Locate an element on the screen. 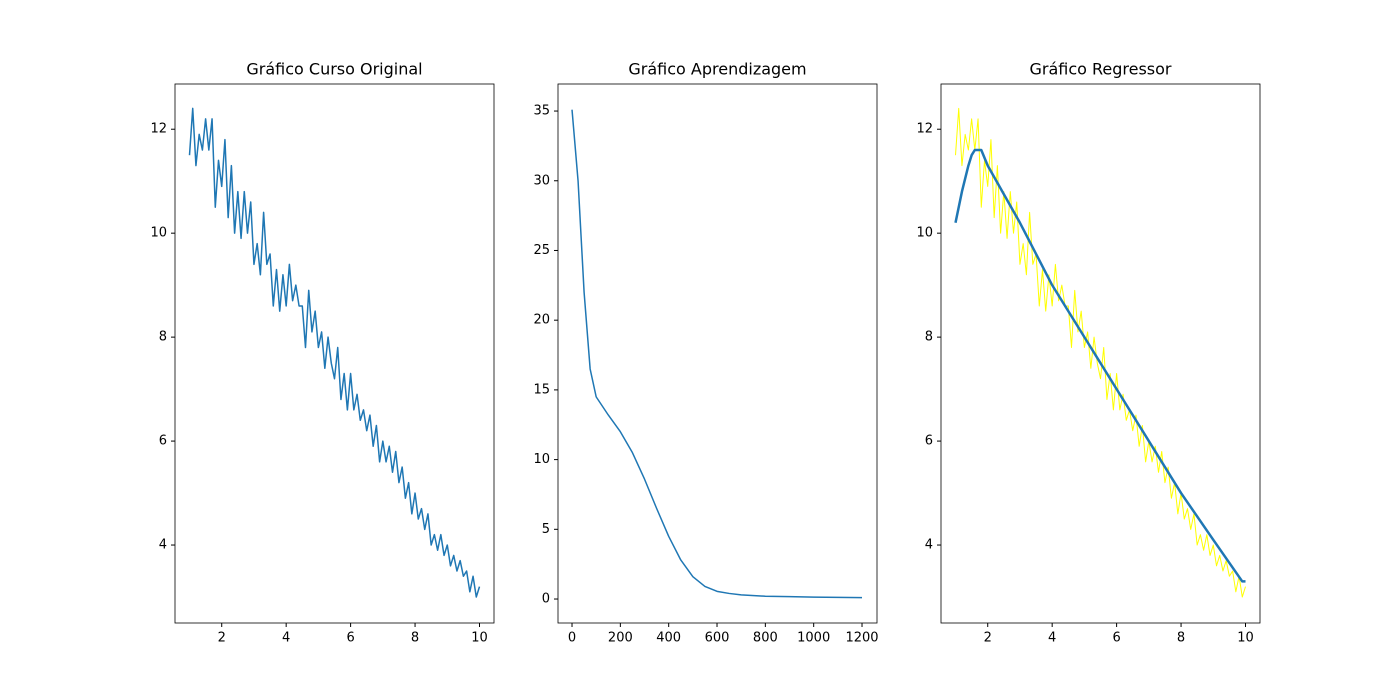 This screenshot has height=700, width=1400. chart-title: Gráfico Curso Original is located at coordinates (334, 69).